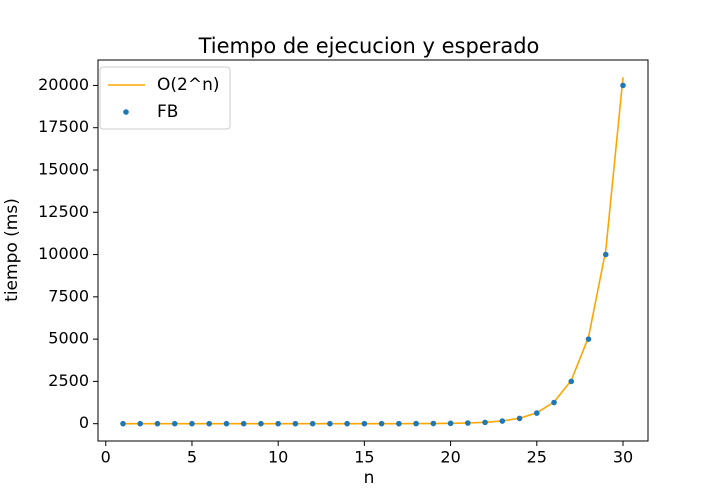 The width and height of the screenshot is (720, 504). I want to click on legend-label: O(2^n), so click(188, 85).